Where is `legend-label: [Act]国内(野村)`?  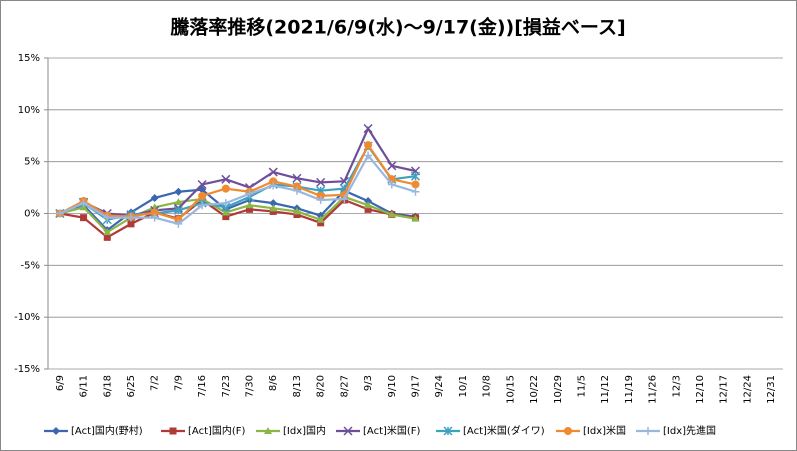
legend-label: [Act]国内(野村) is located at coordinates (107, 430).